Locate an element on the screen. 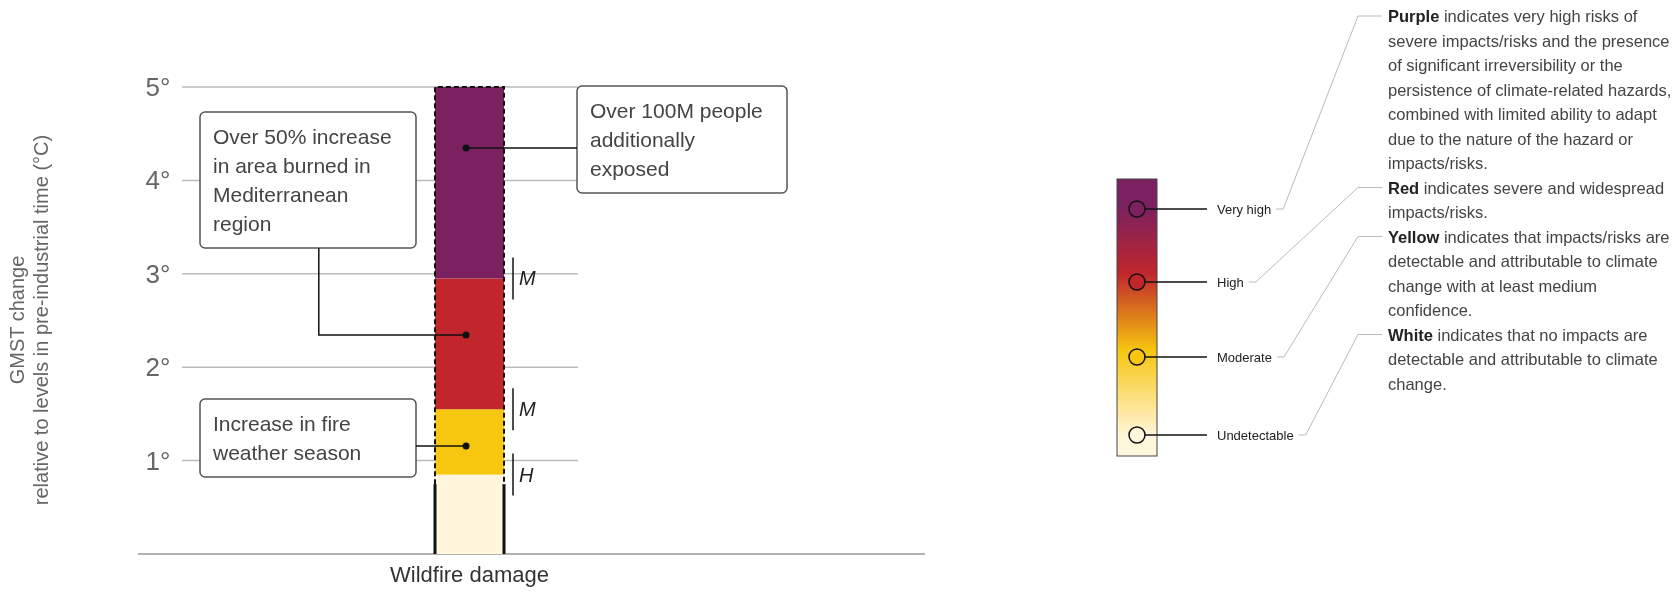 Image resolution: width=1678 pixels, height=608 pixels. text: White indicates that no impacts are detectable and attributable to climate change. is located at coordinates (1523, 359).